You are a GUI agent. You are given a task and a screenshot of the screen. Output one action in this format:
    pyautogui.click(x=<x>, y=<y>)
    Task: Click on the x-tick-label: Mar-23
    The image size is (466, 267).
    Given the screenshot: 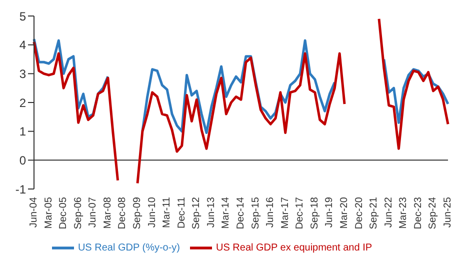 What is the action you would take?
    pyautogui.click(x=404, y=212)
    